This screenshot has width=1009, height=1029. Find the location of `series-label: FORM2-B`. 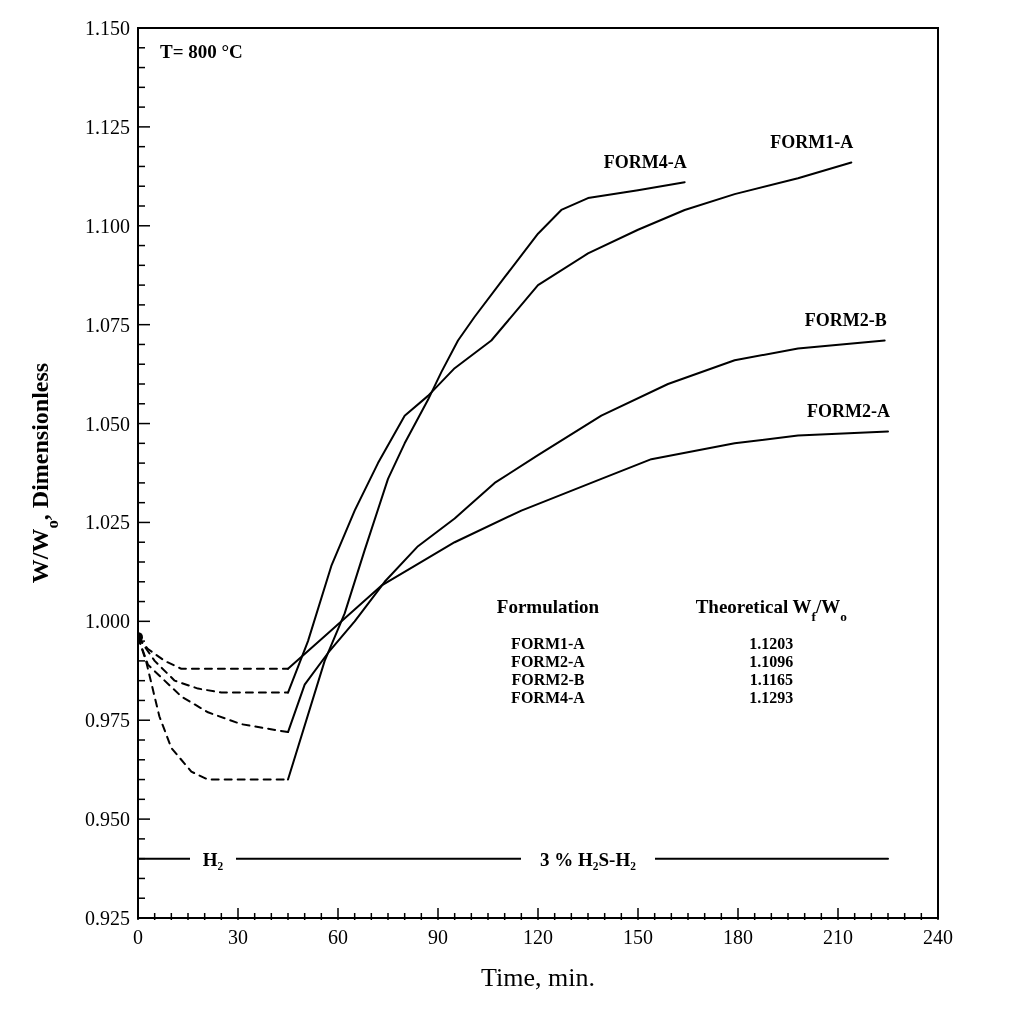

series-label: FORM2-B is located at coordinates (845, 320).